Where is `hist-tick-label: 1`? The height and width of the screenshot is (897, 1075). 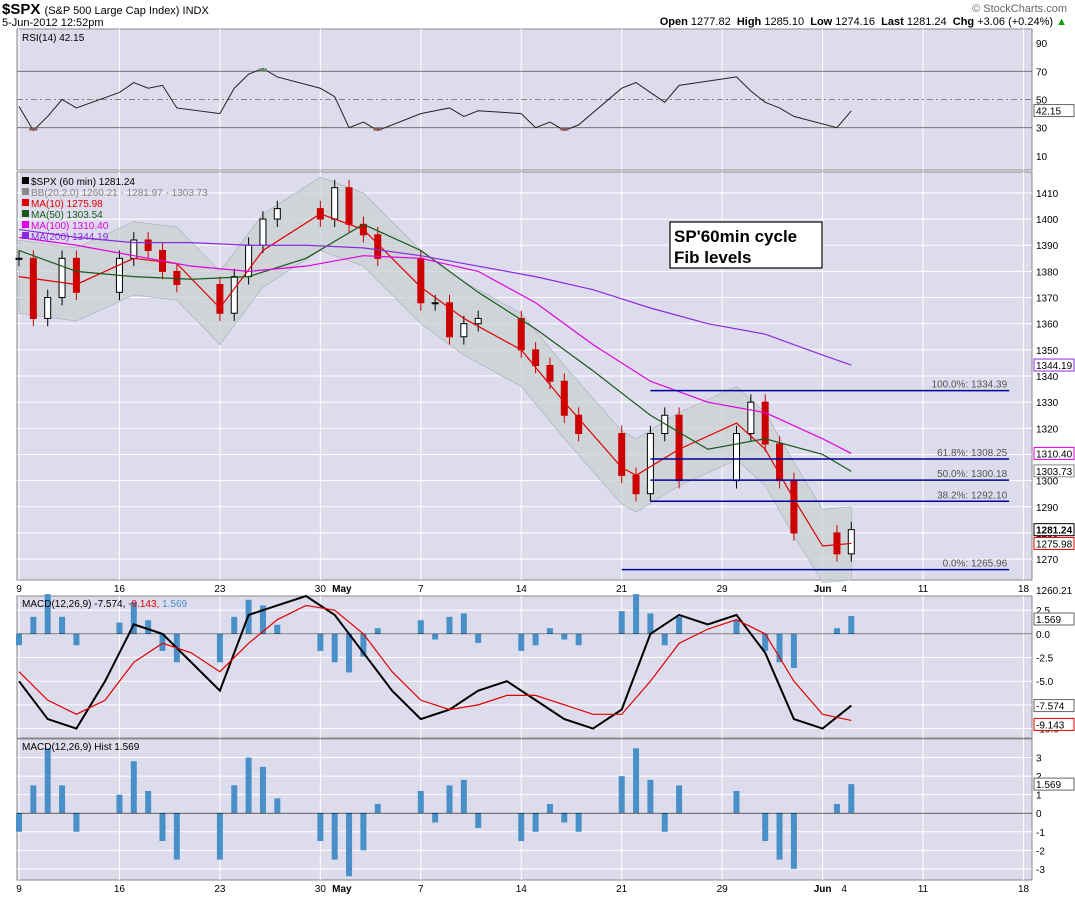
hist-tick-label: 1 is located at coordinates (1039, 796).